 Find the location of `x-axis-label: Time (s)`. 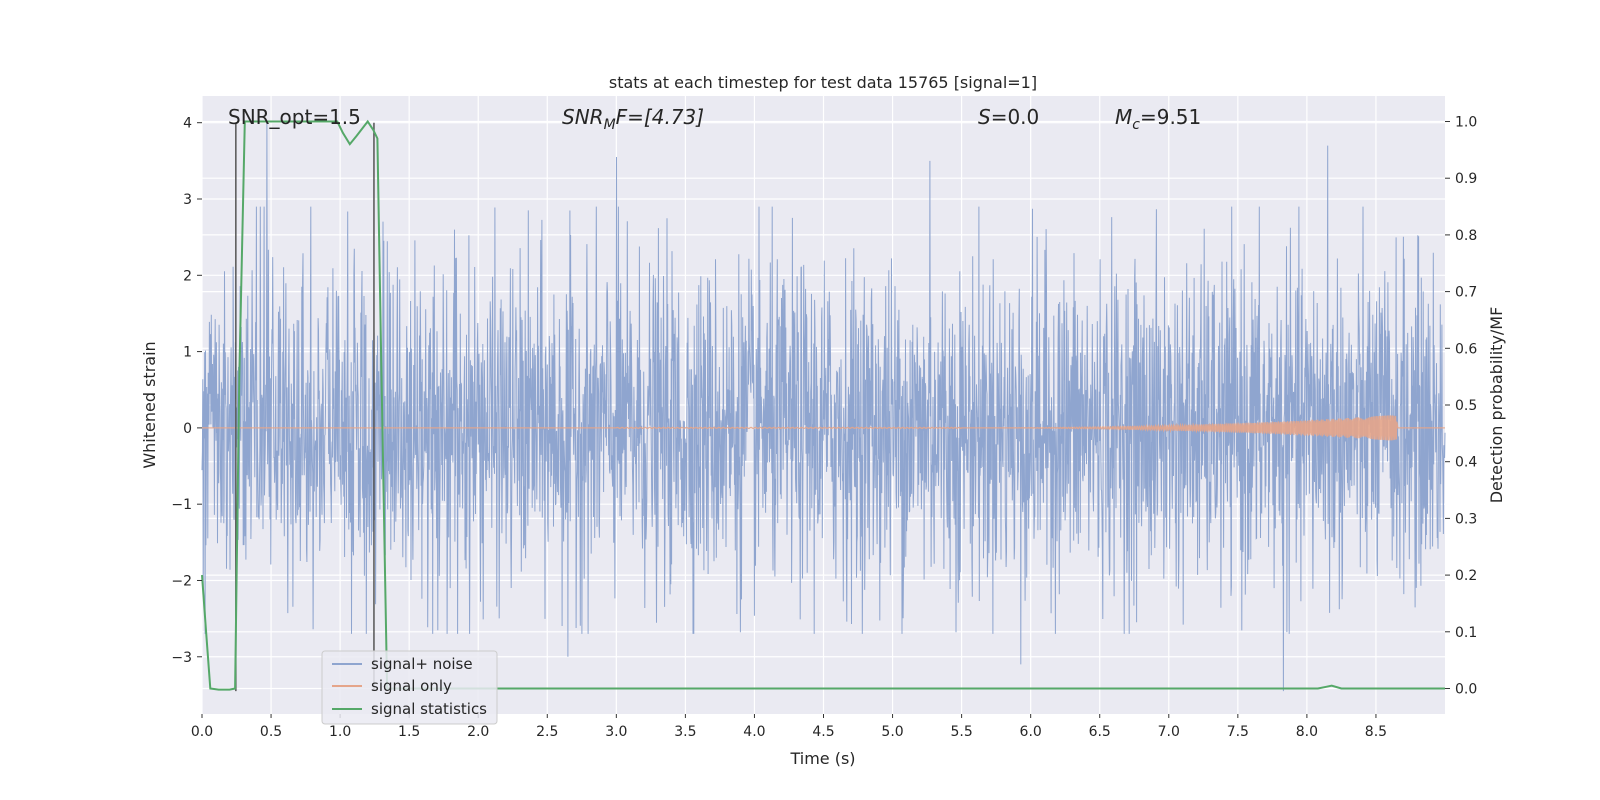

x-axis-label: Time (s) is located at coordinates (822, 758).